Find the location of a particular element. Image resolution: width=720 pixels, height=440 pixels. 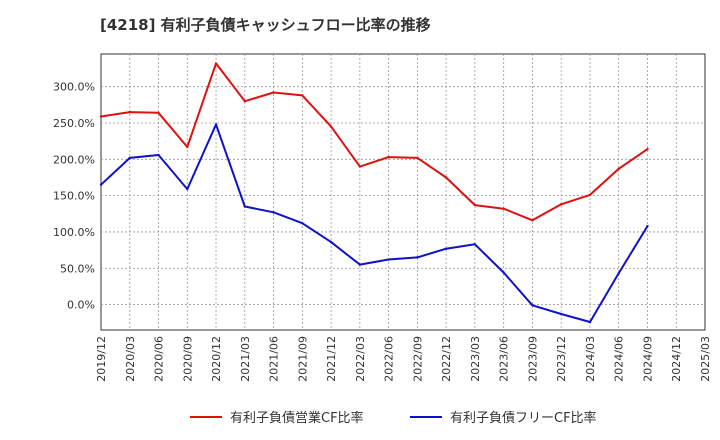

x-tick-label: 2020/09 is located at coordinates (187, 359).